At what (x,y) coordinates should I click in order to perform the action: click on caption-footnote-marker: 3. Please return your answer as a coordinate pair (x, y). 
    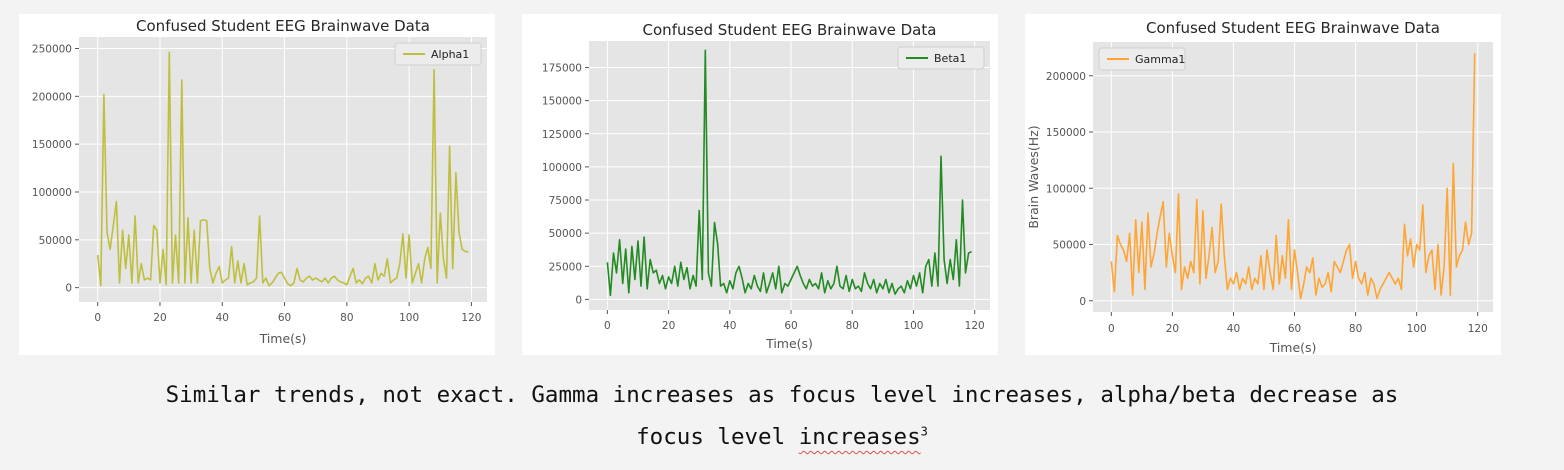
    Looking at the image, I should click on (924, 431).